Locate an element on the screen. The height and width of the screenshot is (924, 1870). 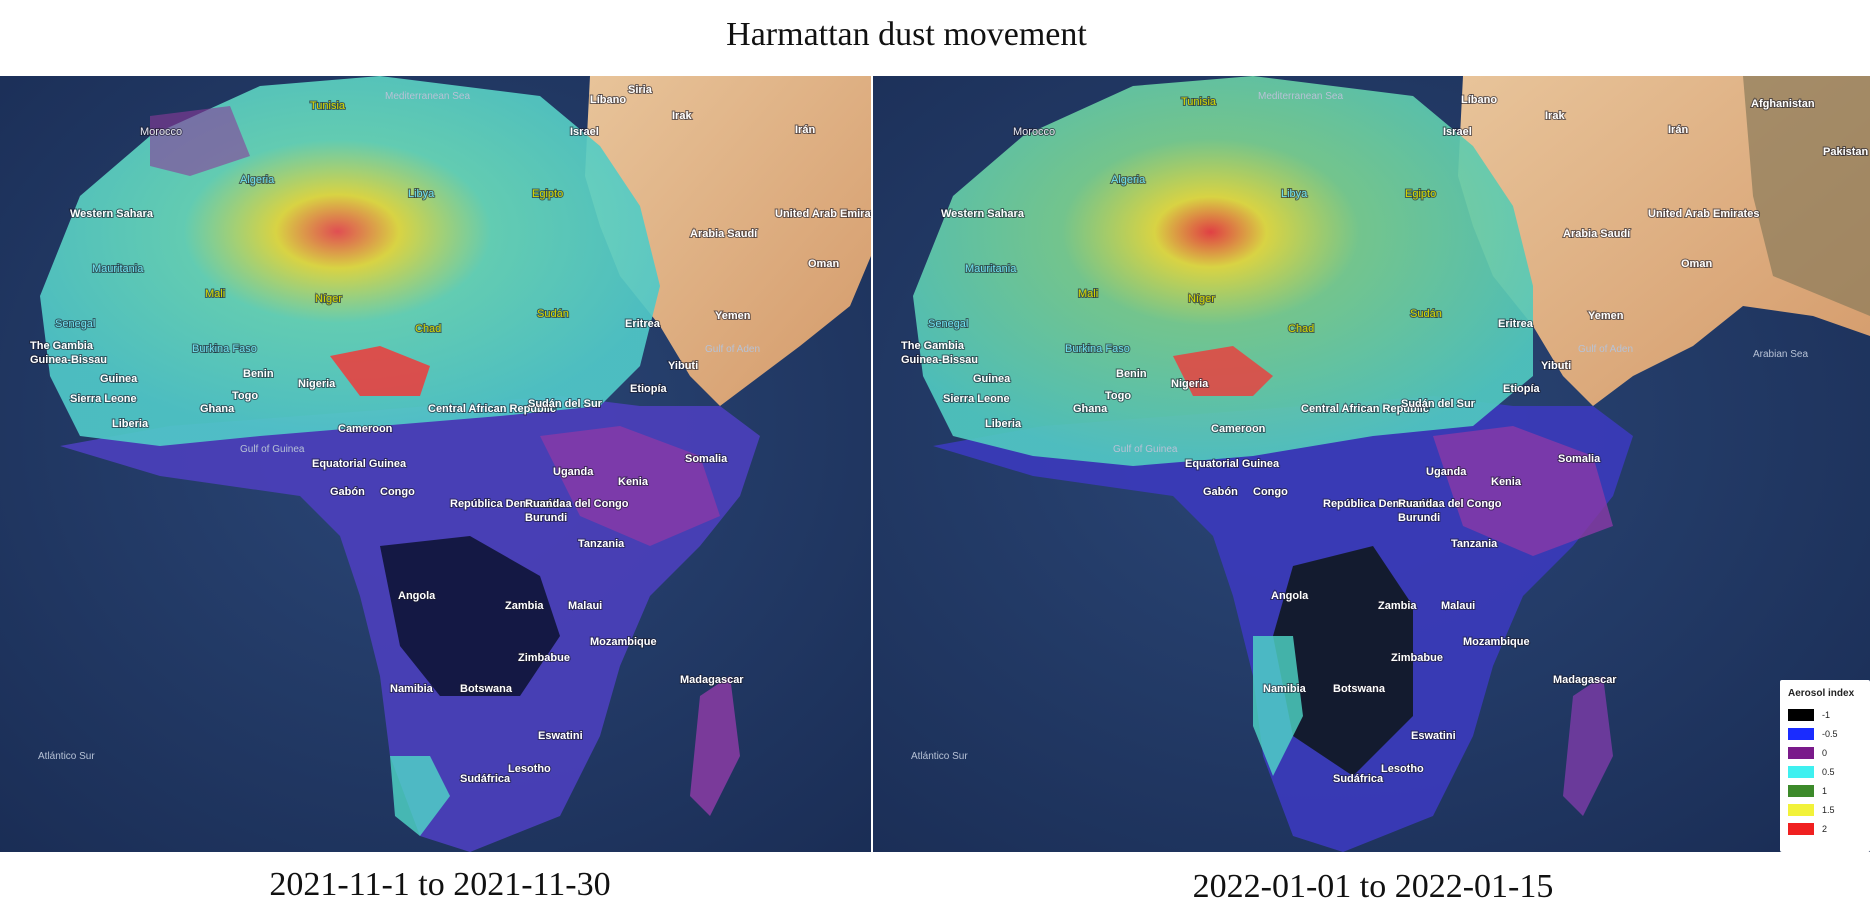
central-dark is located at coordinates (1343, 661).